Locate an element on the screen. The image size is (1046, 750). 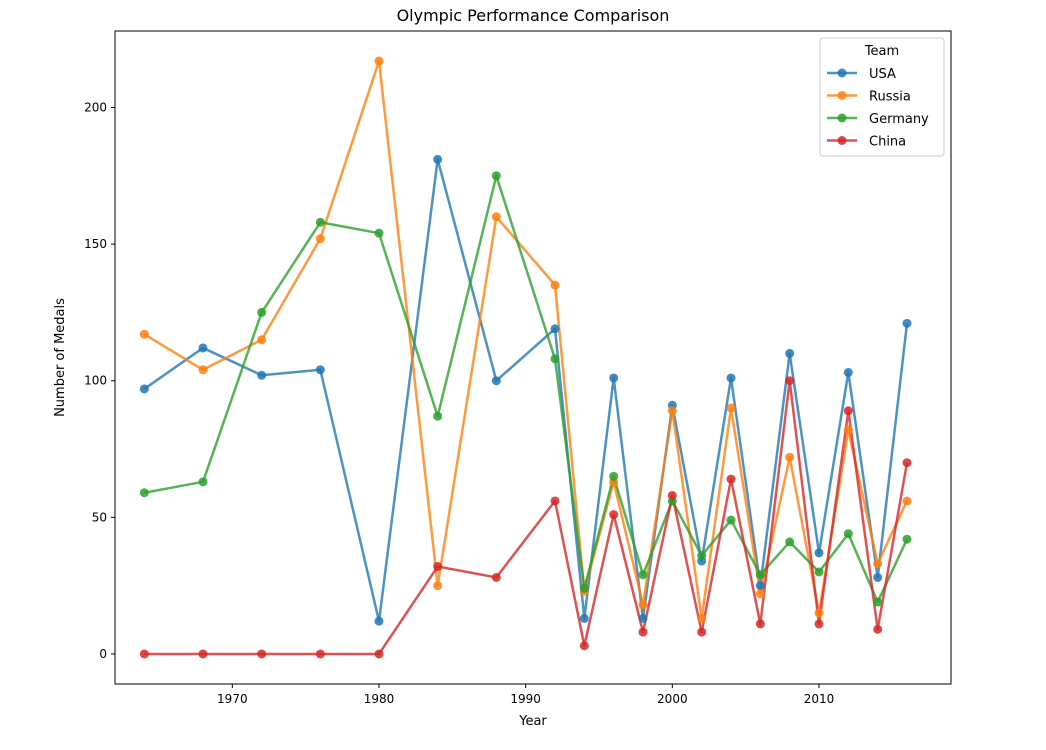
legend-box is located at coordinates (882, 97).